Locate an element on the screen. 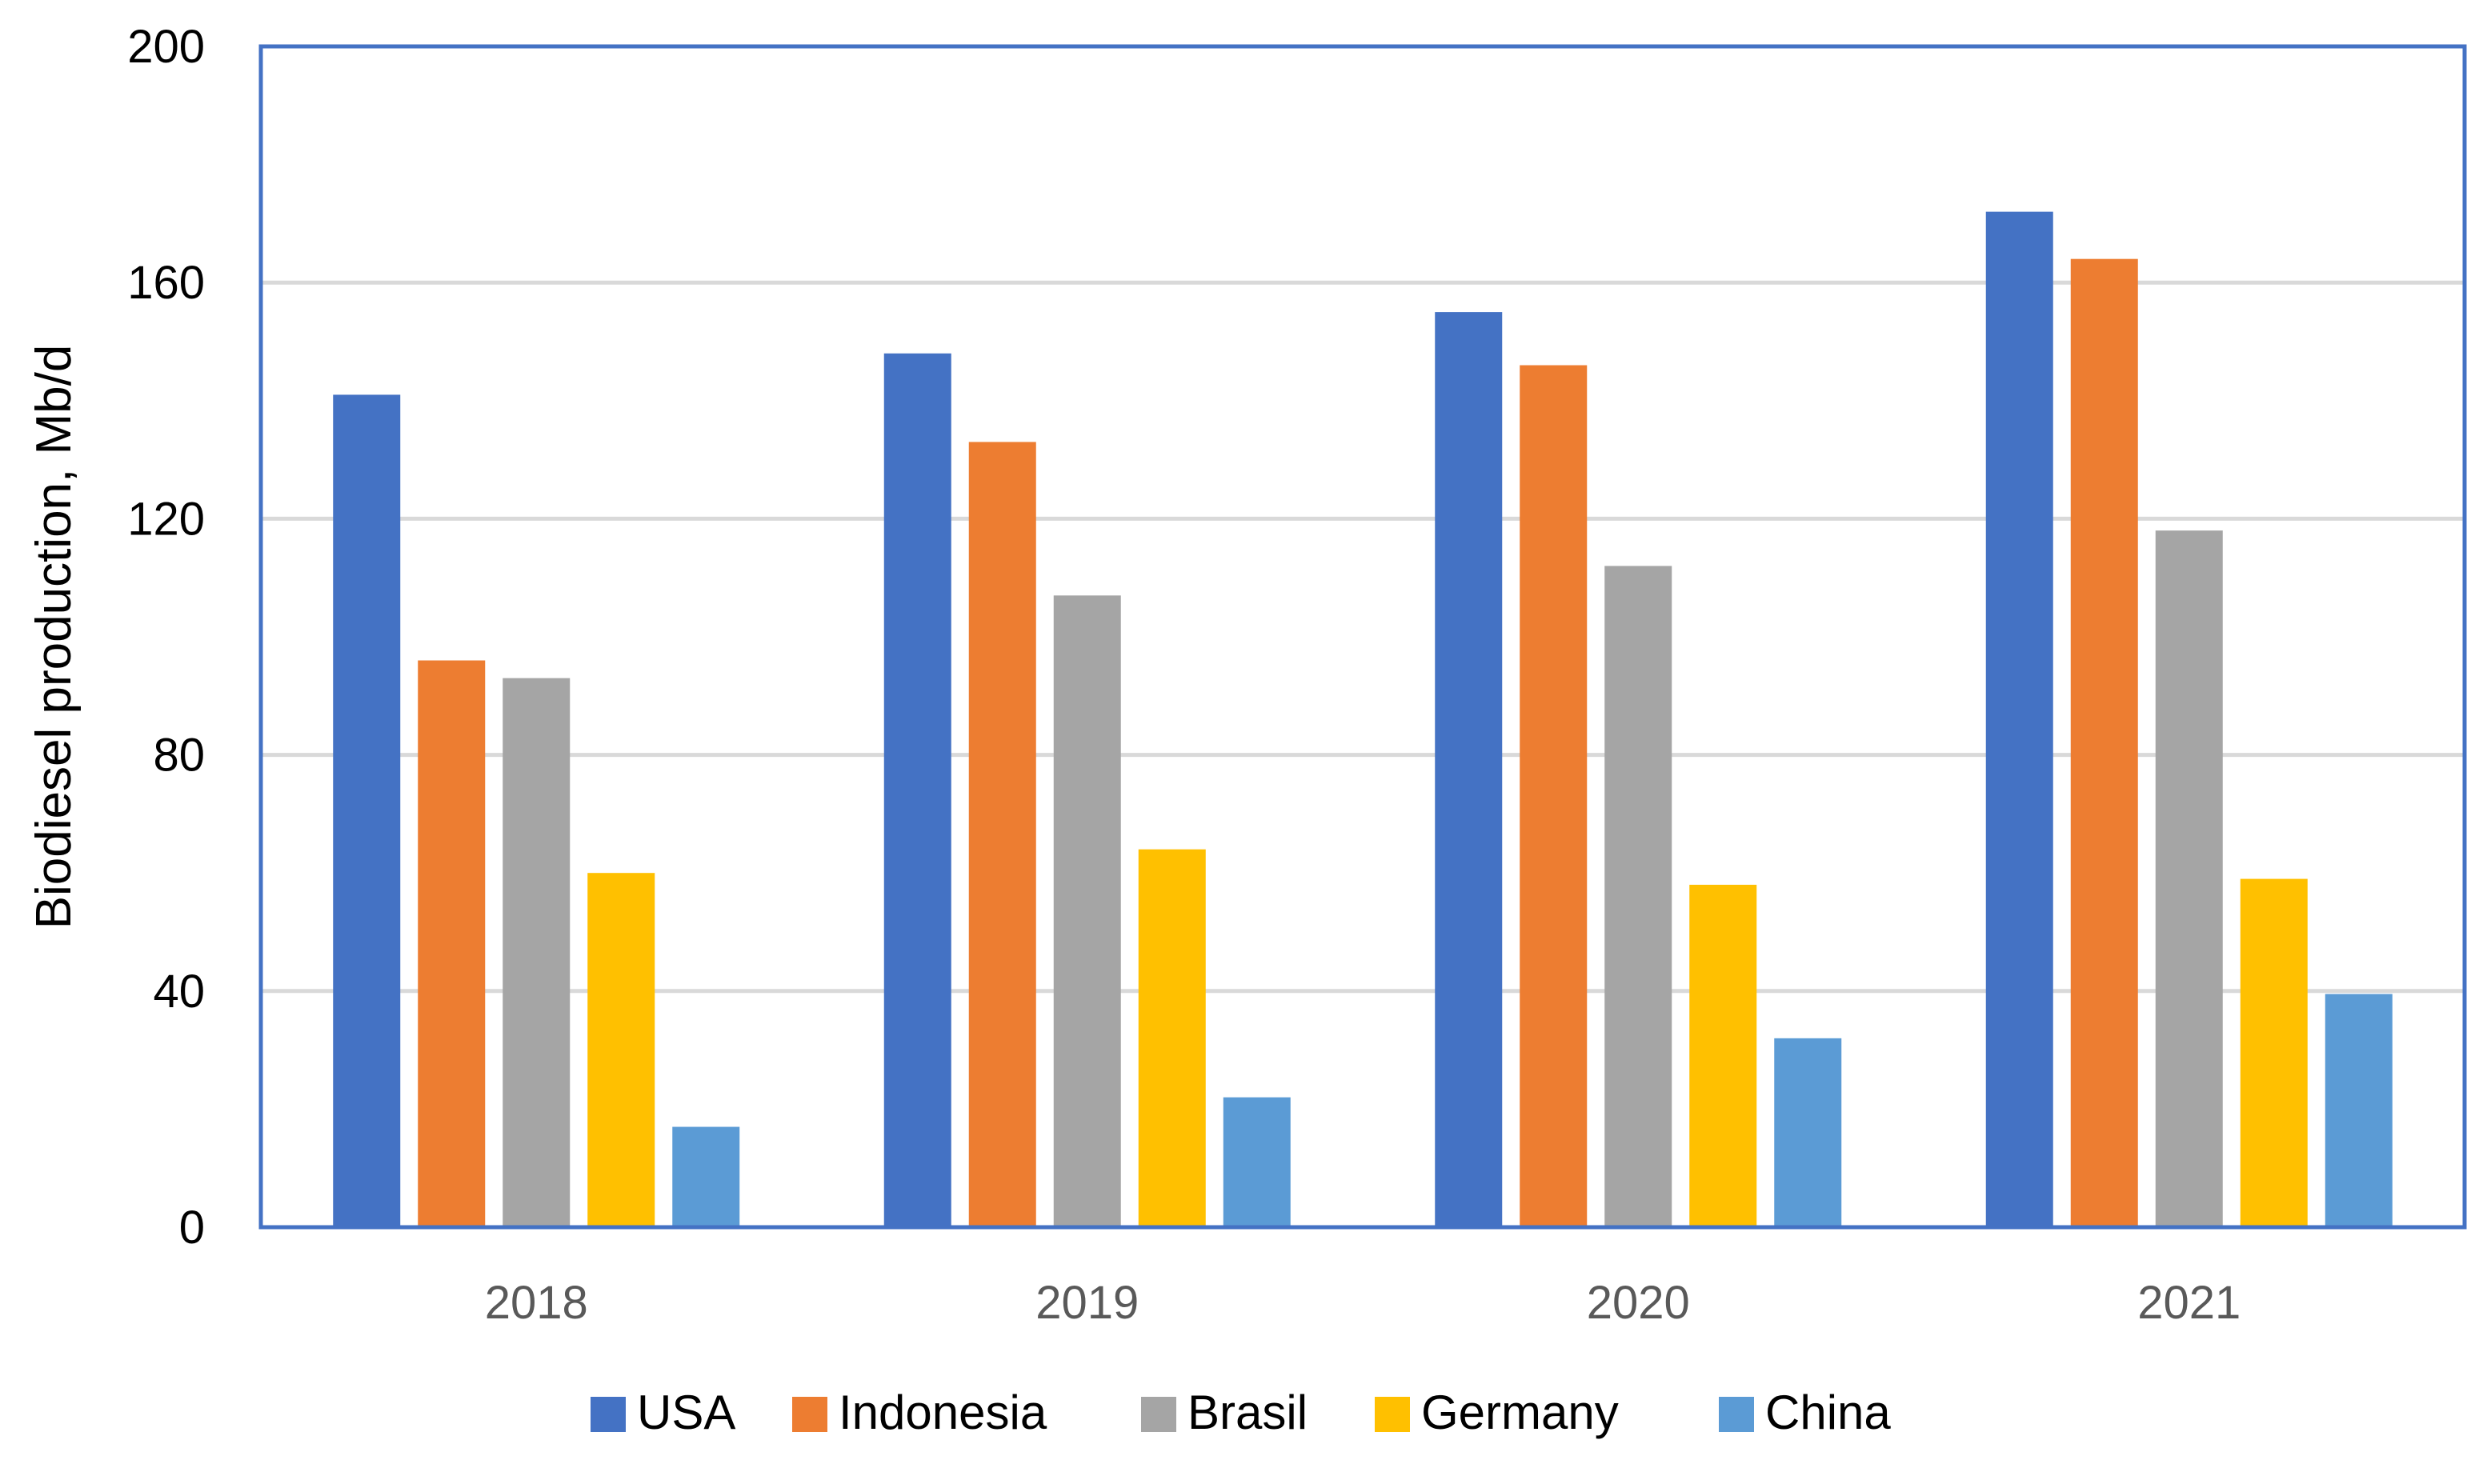  bar-brasil-2019 is located at coordinates (1087, 911).